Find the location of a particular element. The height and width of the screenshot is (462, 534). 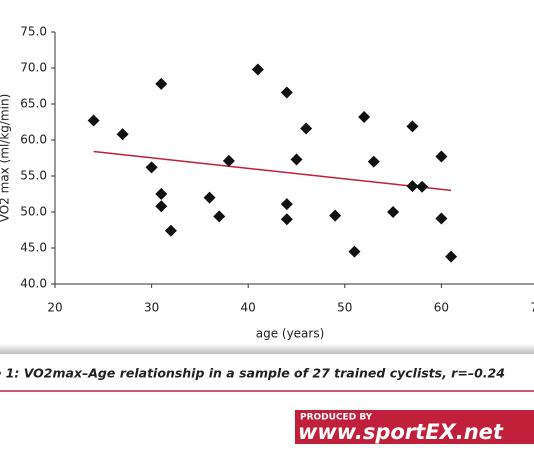

trend-line is located at coordinates (272, 171).